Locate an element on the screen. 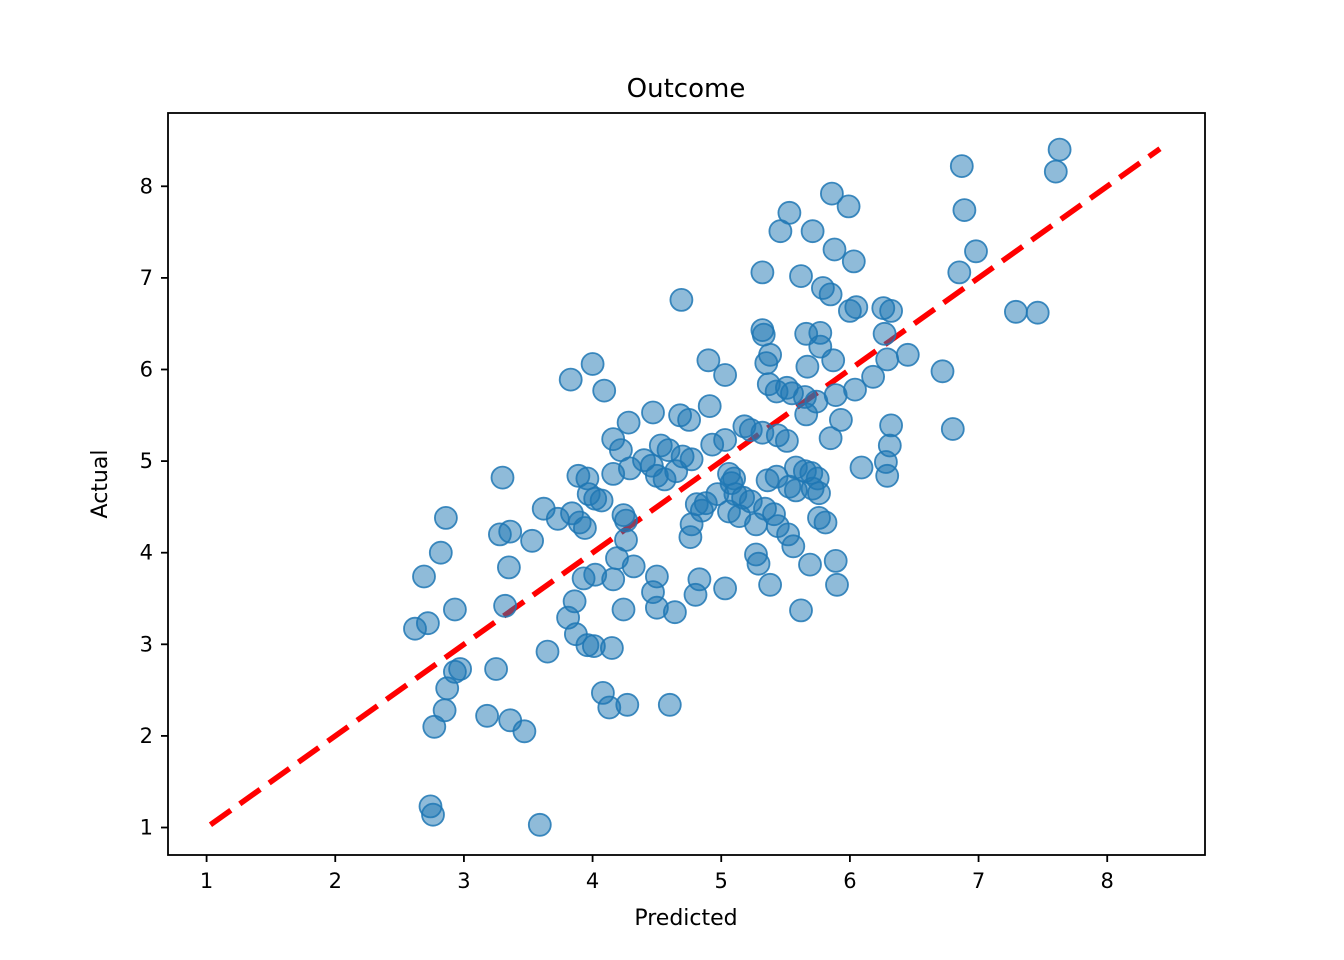 The width and height of the screenshot is (1344, 960). y-axis-label: Actual is located at coordinates (100, 484).